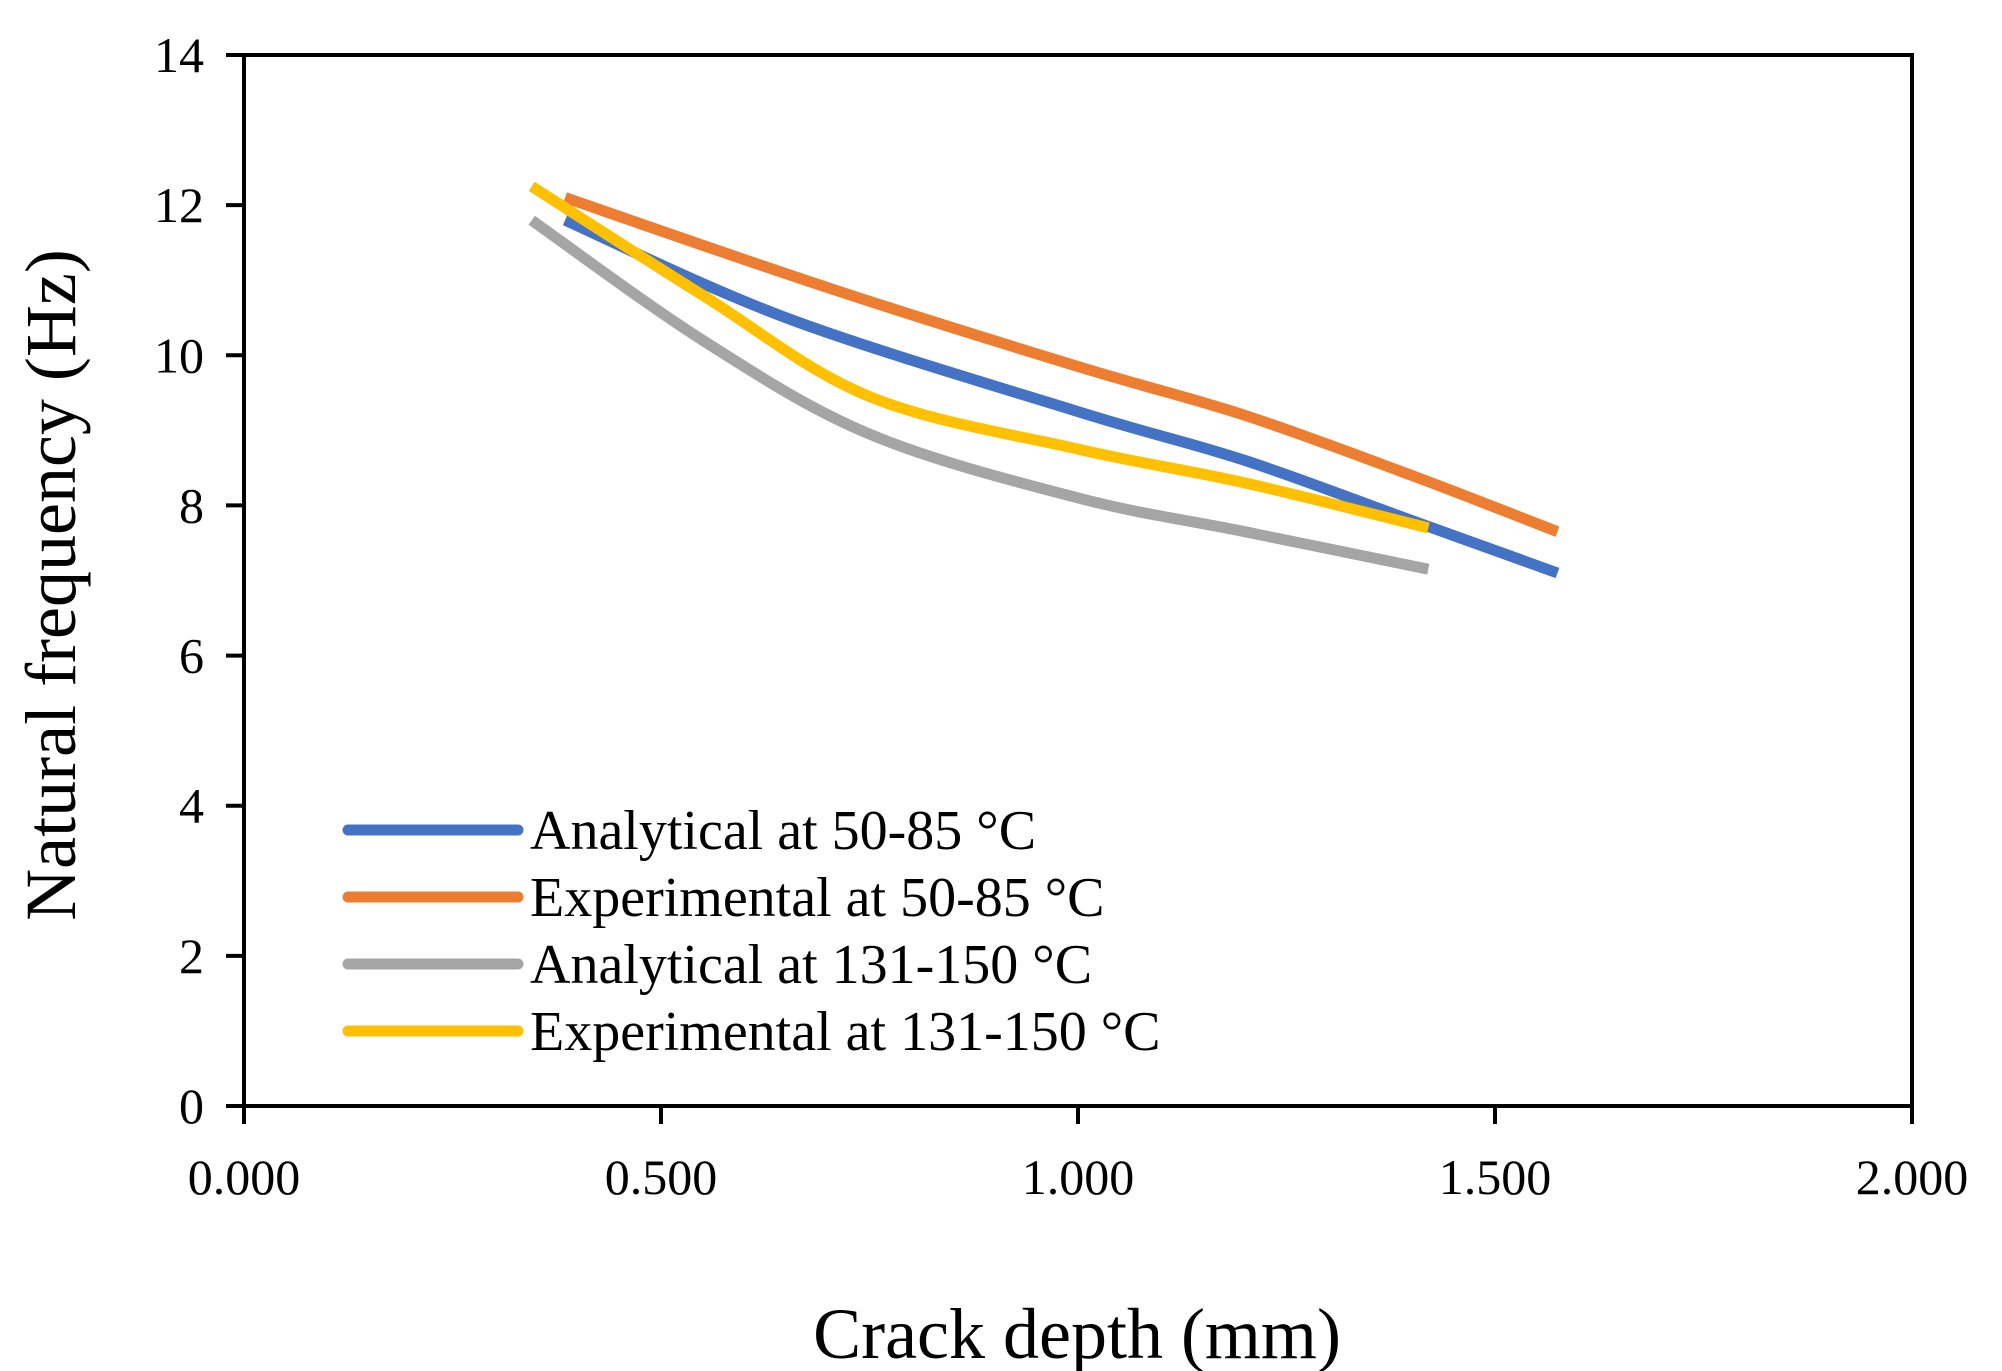 The height and width of the screenshot is (1371, 2002). Describe the element at coordinates (191, 1106) in the screenshot. I see `y-tick-label: 0` at that location.